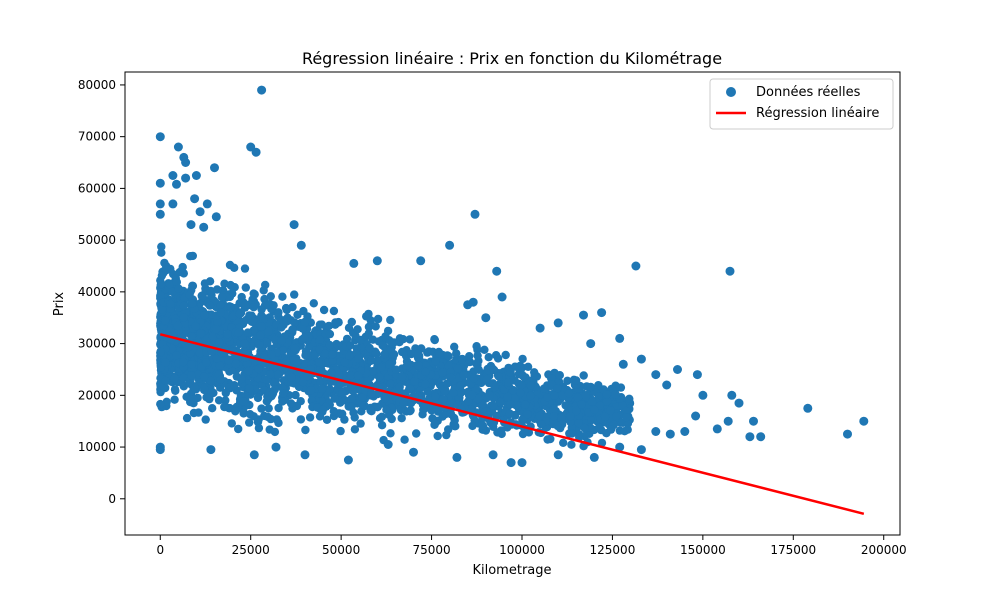 This screenshot has width=1000, height=600. I want to click on y-tick-label: 70000, so click(97, 137).